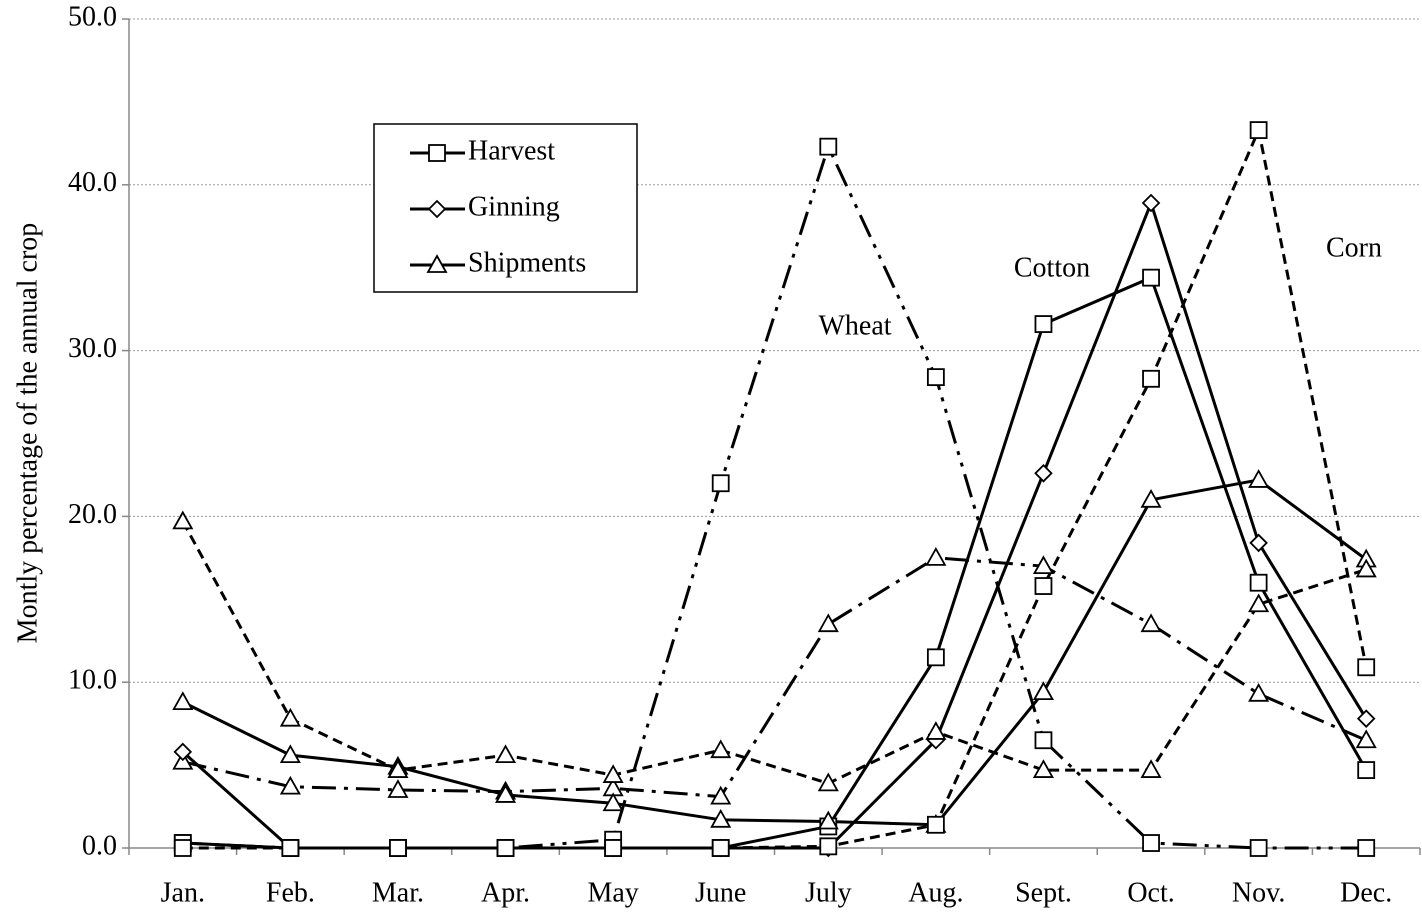 Image resolution: width=1422 pixels, height=914 pixels. I want to click on legend-label: Harvest, so click(511, 150).